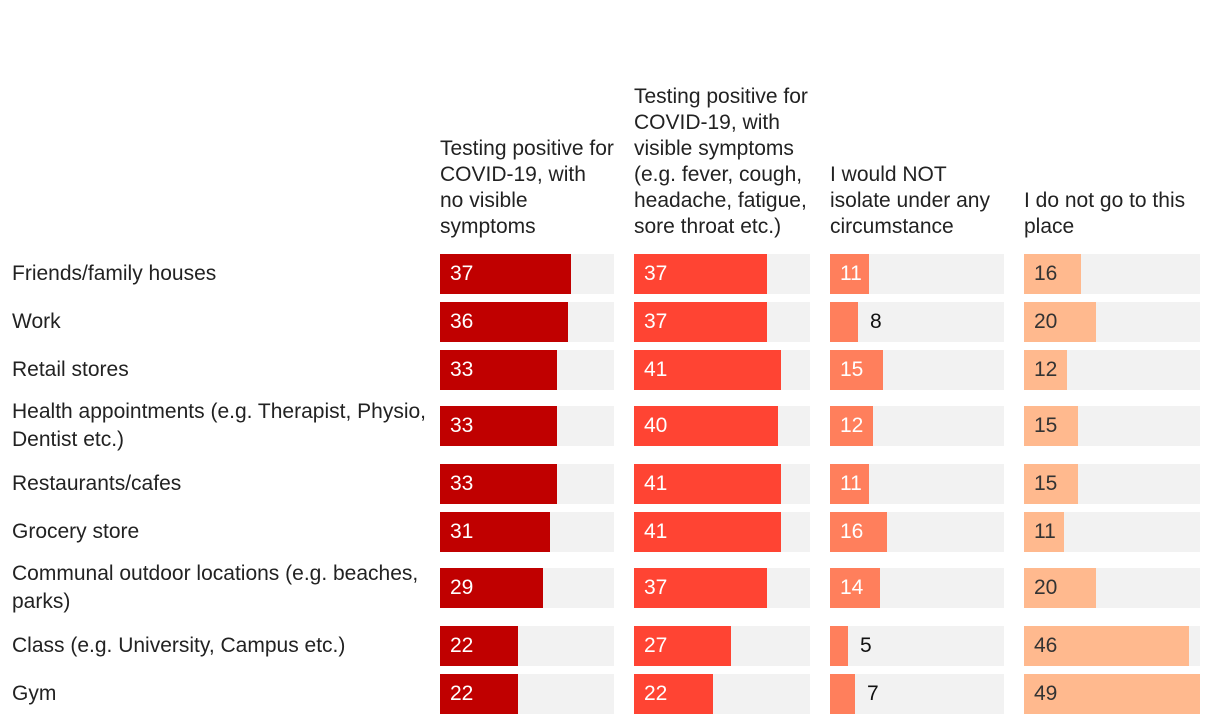 The height and width of the screenshot is (724, 1220). Describe the element at coordinates (656, 425) in the screenshot. I see `data-label: 40` at that location.